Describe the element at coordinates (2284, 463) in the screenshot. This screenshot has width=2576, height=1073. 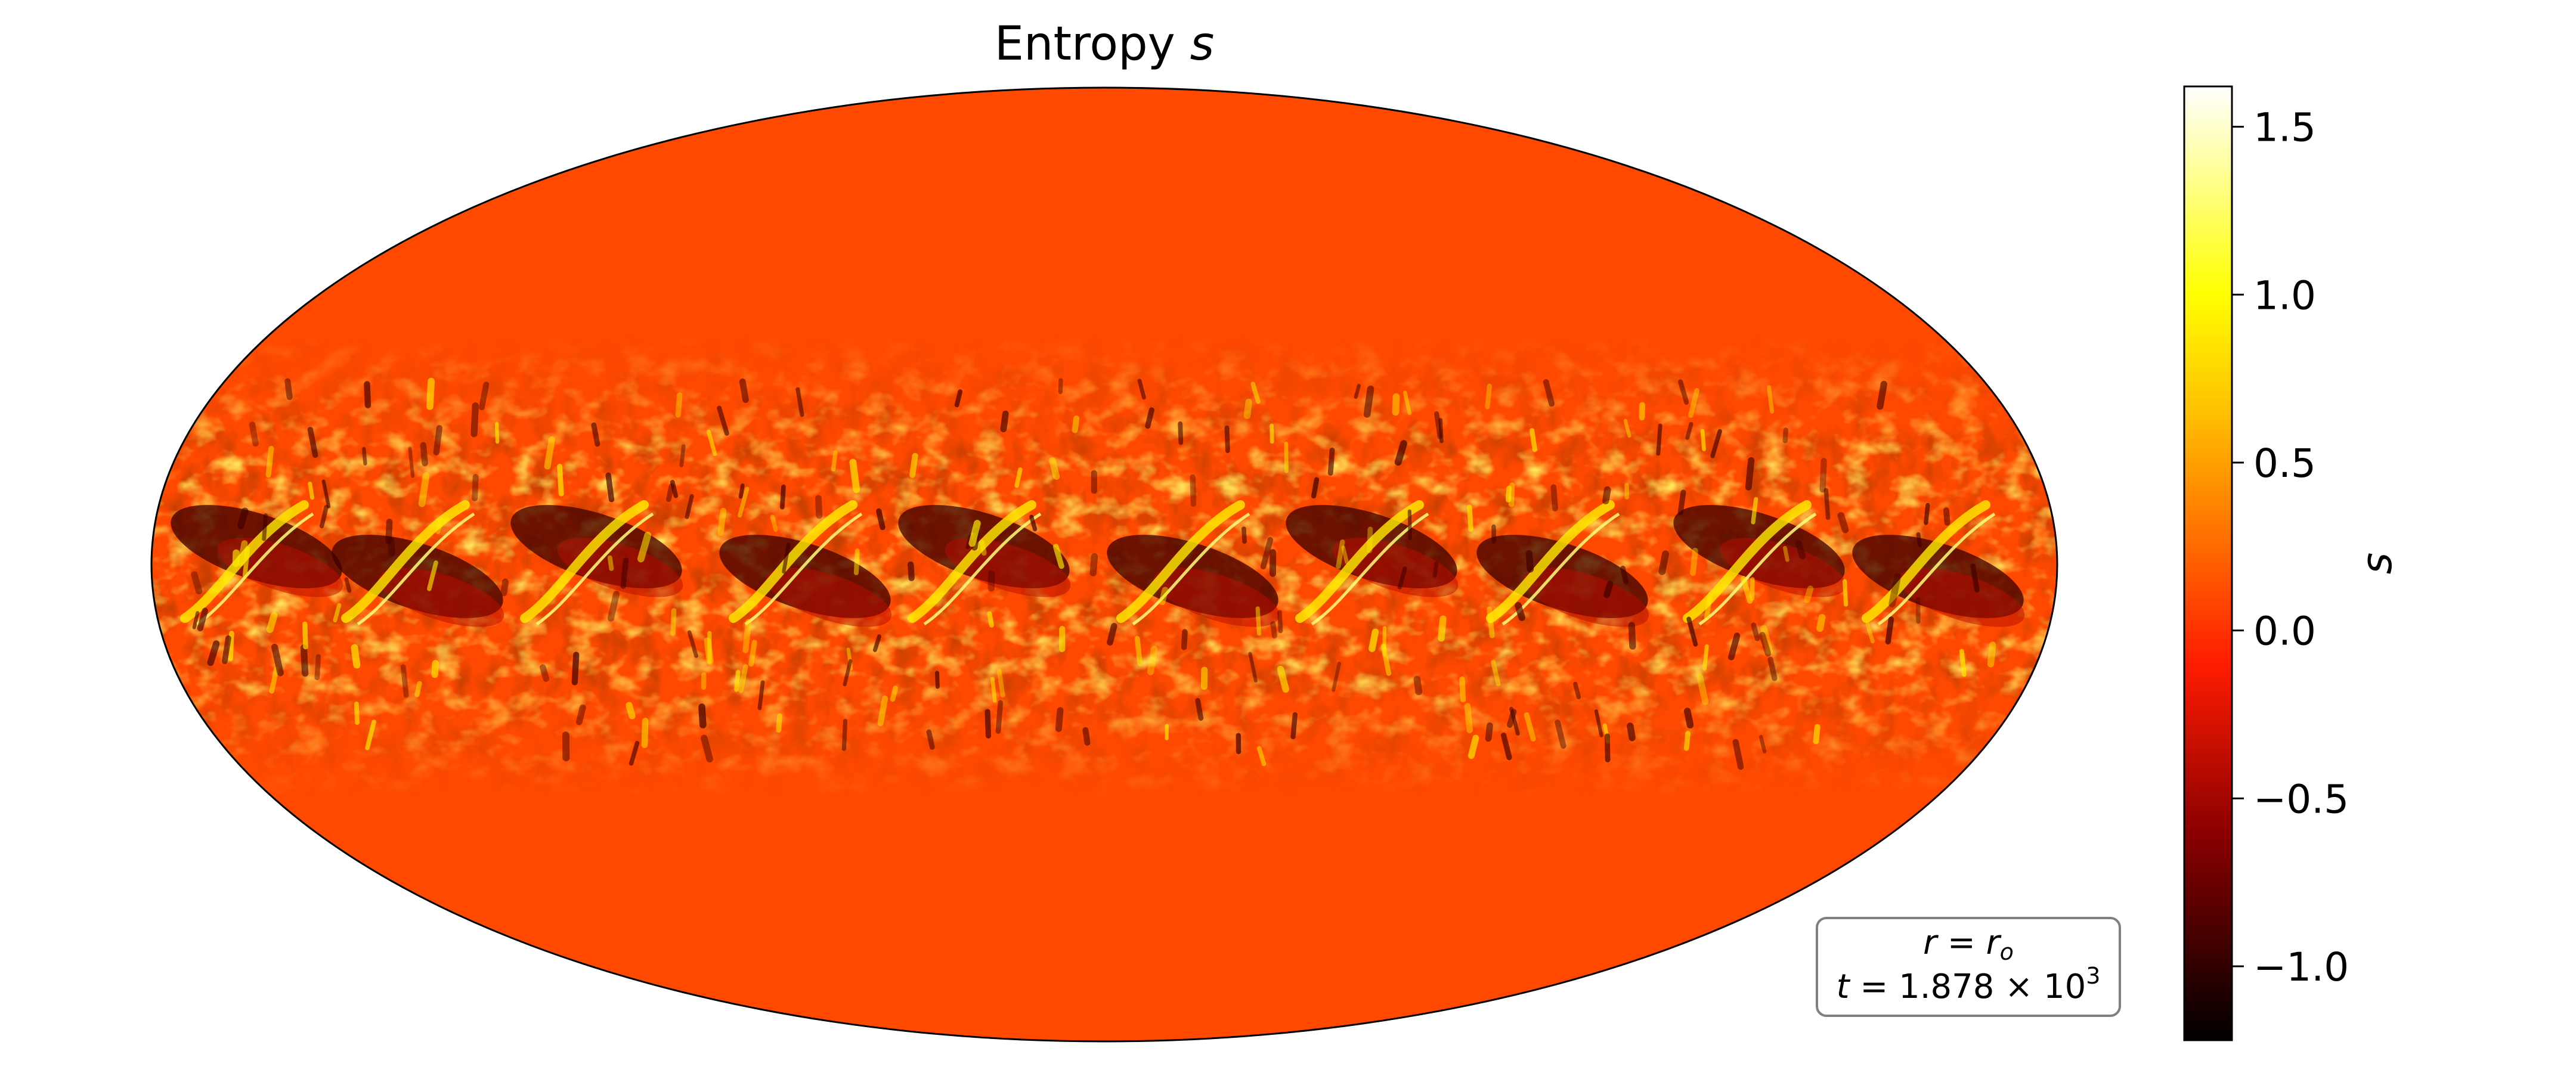
I see `colorbar-tick-label: 0.5` at that location.